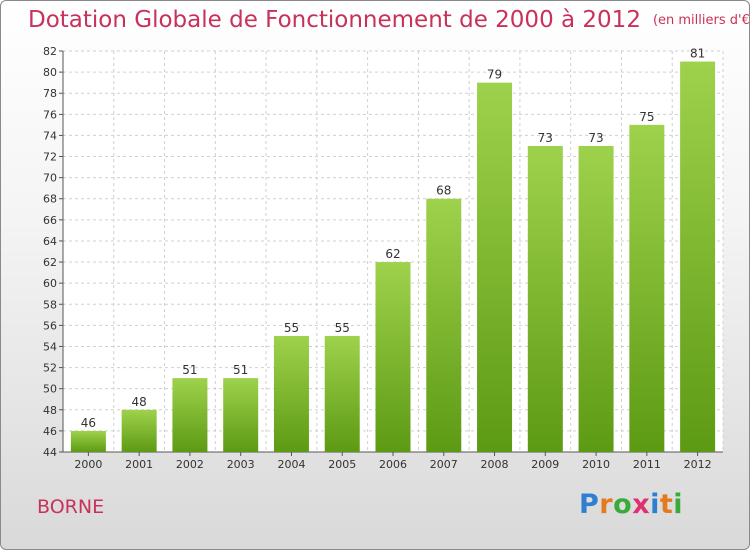  Describe the element at coordinates (50, 178) in the screenshot. I see `y-tick-label: 70` at that location.